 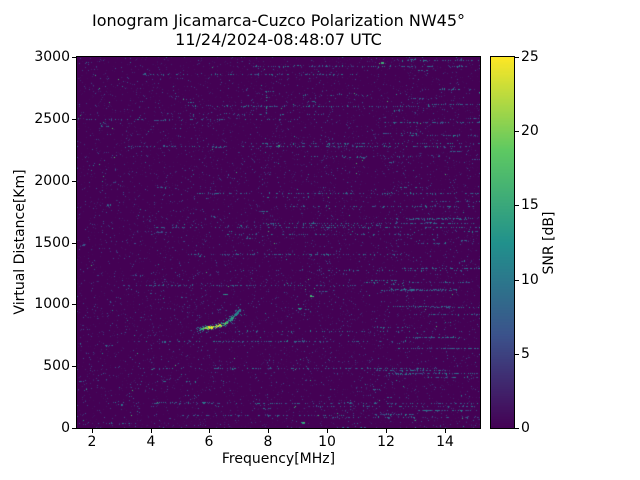 I want to click on y-tick-label: 2000, so click(x=52, y=181).